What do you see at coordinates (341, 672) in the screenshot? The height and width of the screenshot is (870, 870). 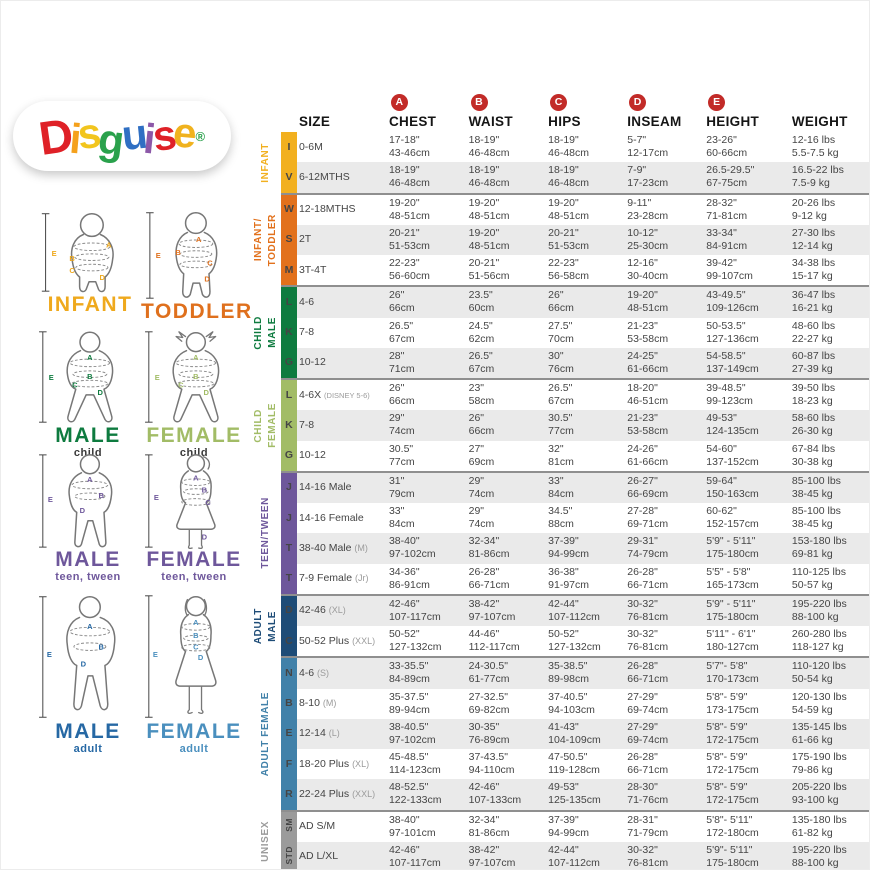 I see `size-cell: 4-6 (S)` at bounding box center [341, 672].